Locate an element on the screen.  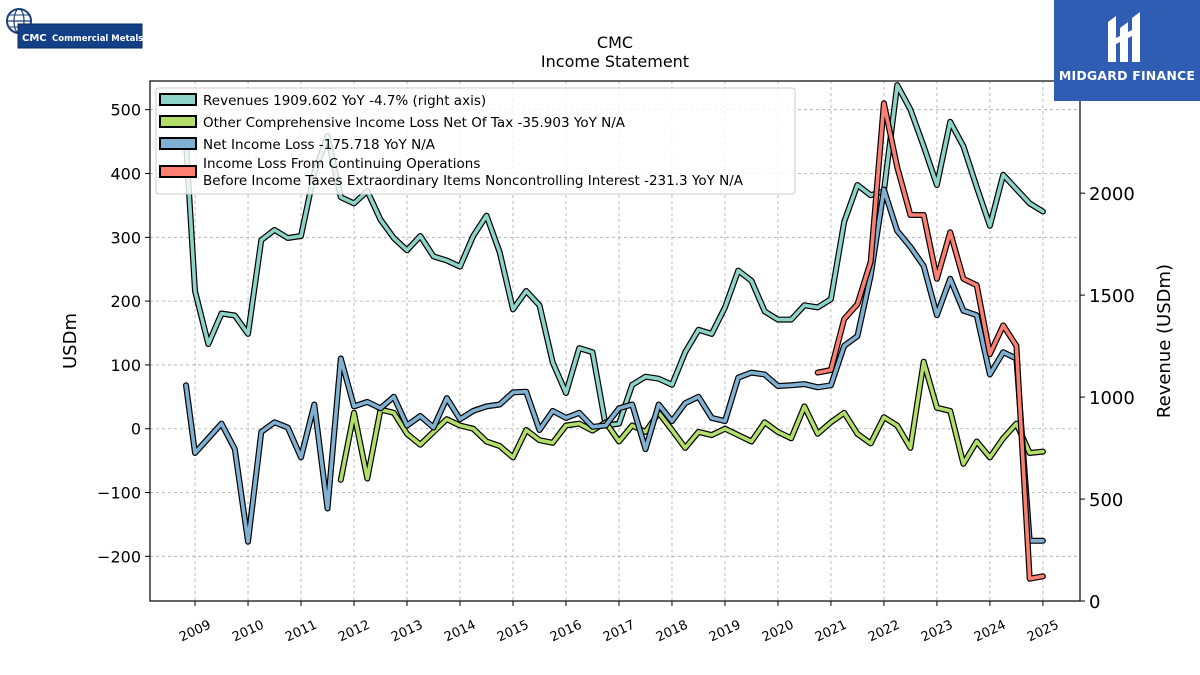
x-tick-label: 2017 is located at coordinates (619, 632).